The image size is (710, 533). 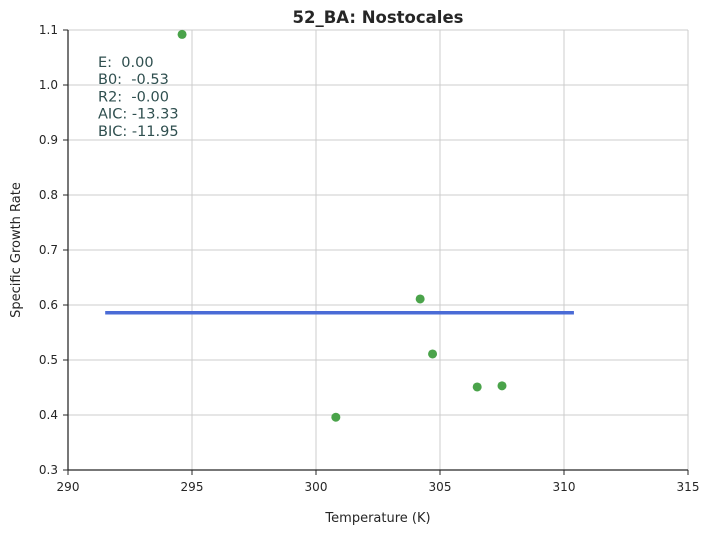 What do you see at coordinates (48, 30) in the screenshot?
I see `y-tick-label: 1.1` at bounding box center [48, 30].